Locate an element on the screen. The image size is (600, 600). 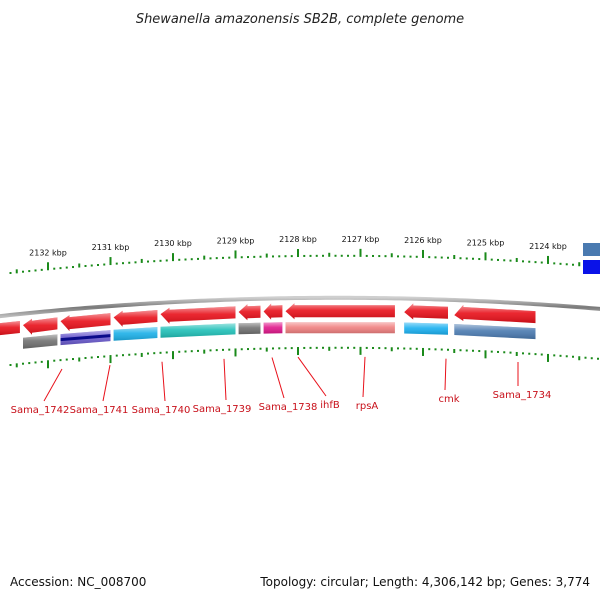
ruler-tick-label: 2131 kbp is located at coordinates (111, 247).